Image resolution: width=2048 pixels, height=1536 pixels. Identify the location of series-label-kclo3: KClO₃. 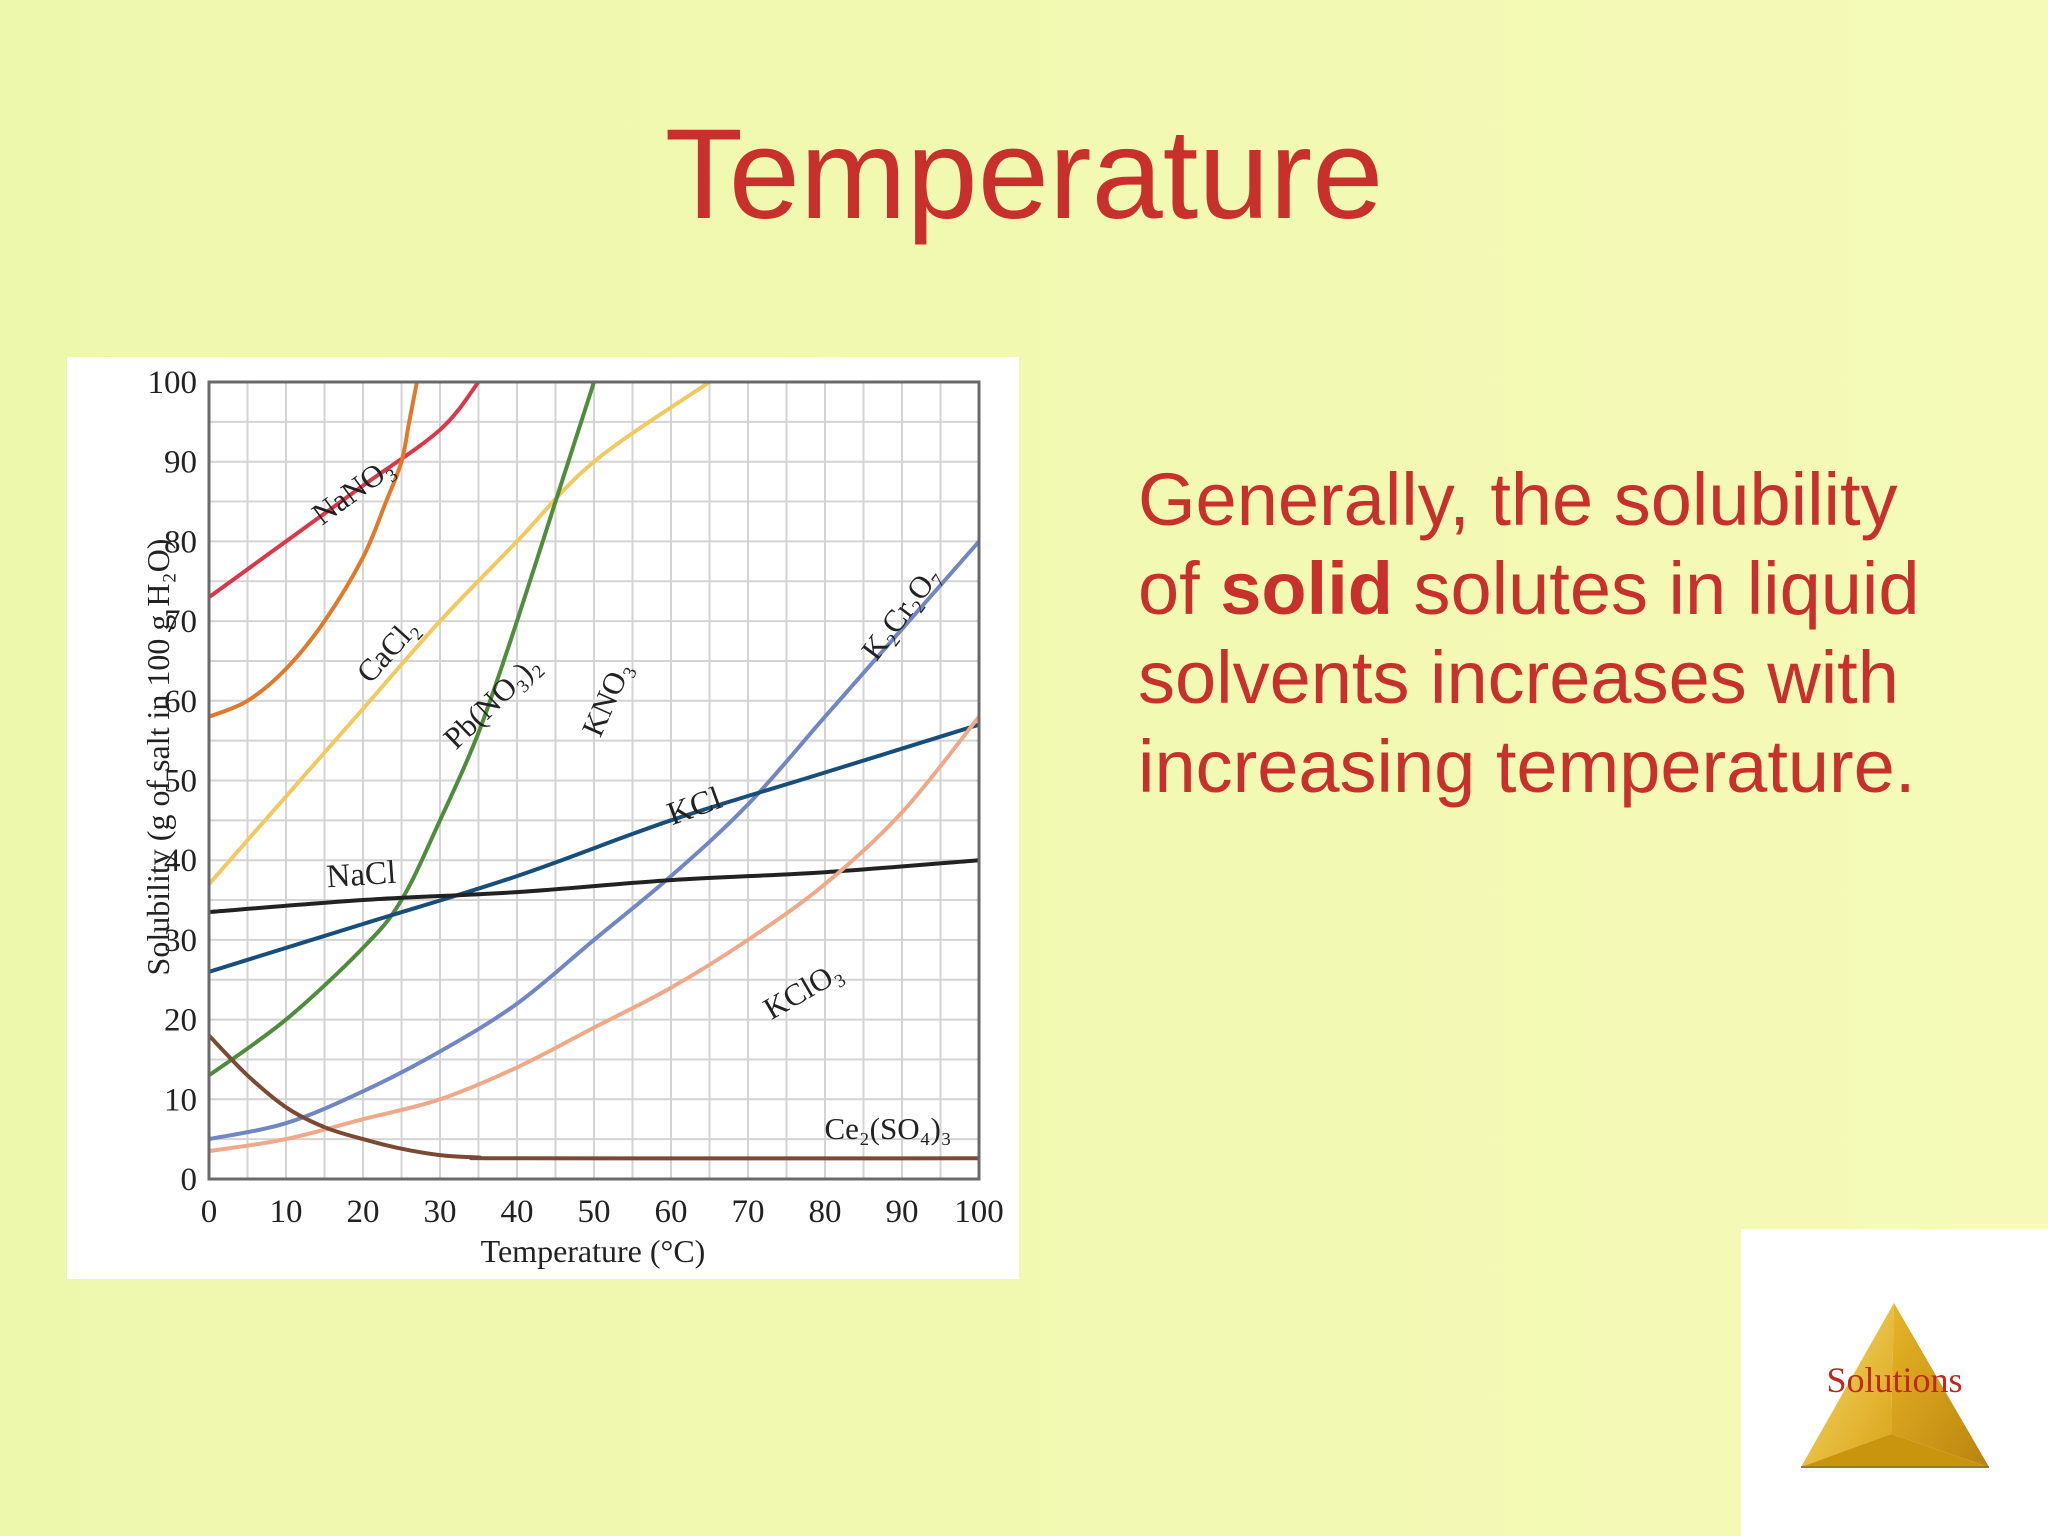
(802, 990).